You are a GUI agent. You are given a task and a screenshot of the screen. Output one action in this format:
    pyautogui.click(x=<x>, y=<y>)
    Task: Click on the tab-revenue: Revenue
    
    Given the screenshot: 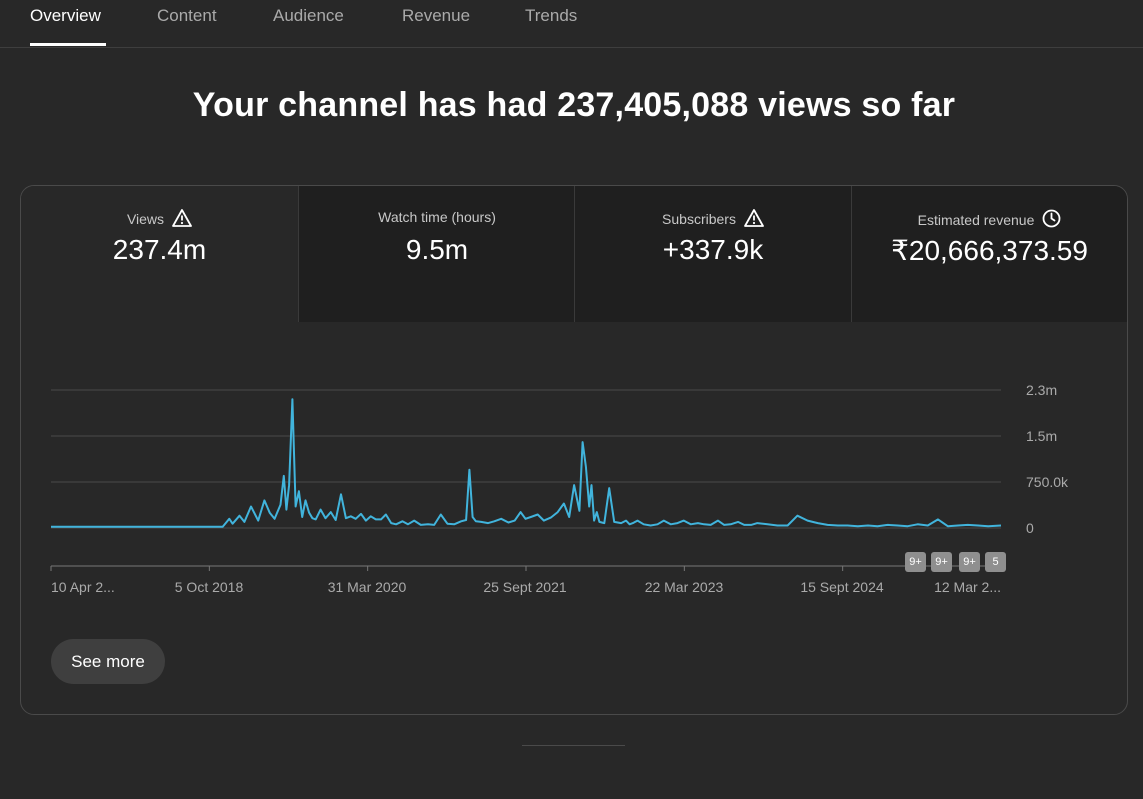 What is the action you would take?
    pyautogui.click(x=436, y=15)
    